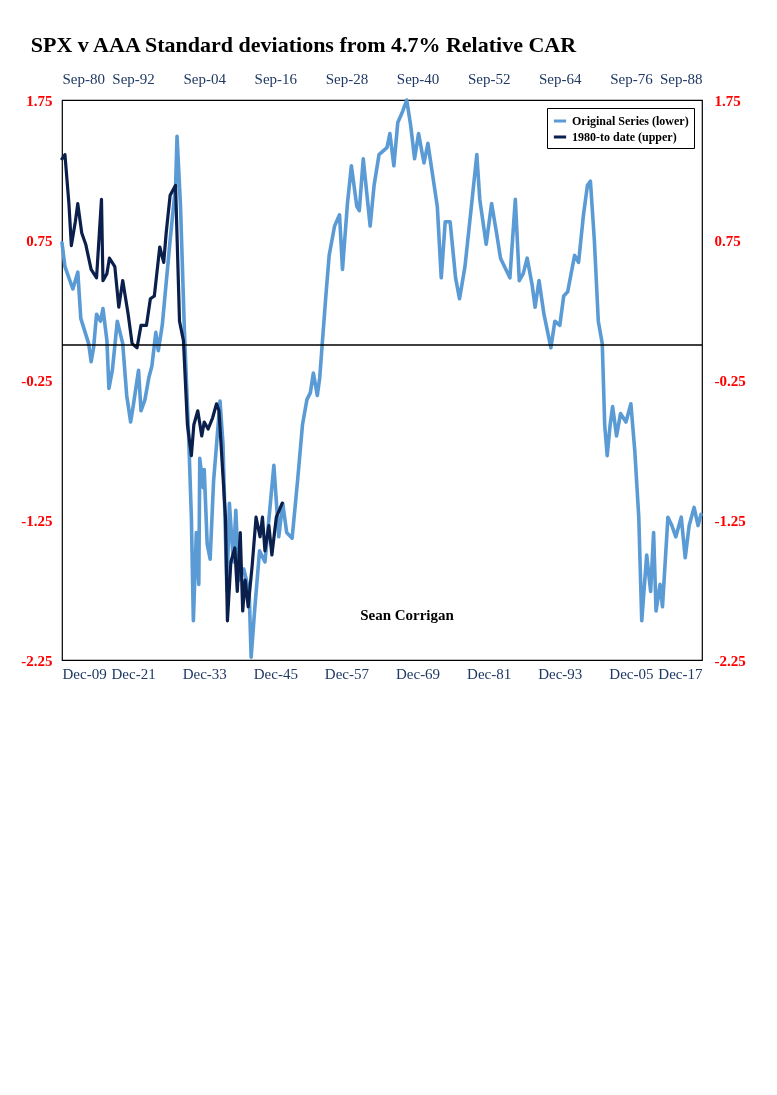  What do you see at coordinates (730, 380) in the screenshot?
I see `y2-tick-label: -0.25` at bounding box center [730, 380].